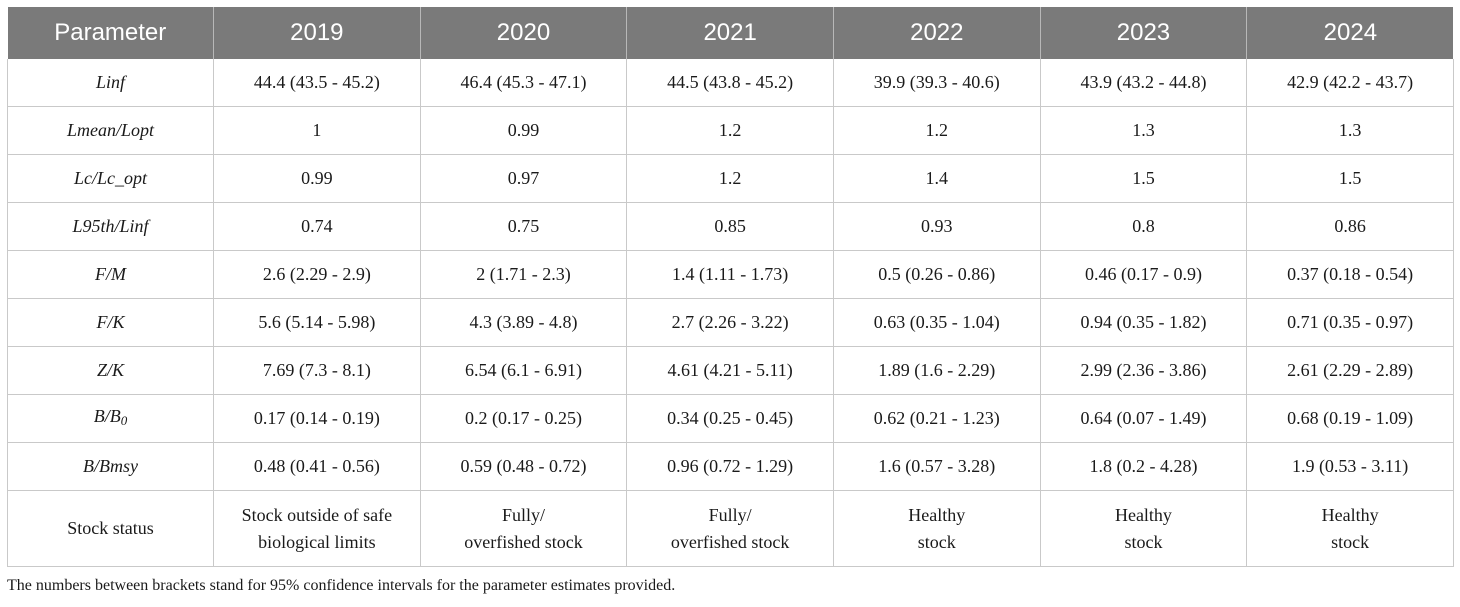  I want to click on table-cell: 0.86, so click(1350, 226).